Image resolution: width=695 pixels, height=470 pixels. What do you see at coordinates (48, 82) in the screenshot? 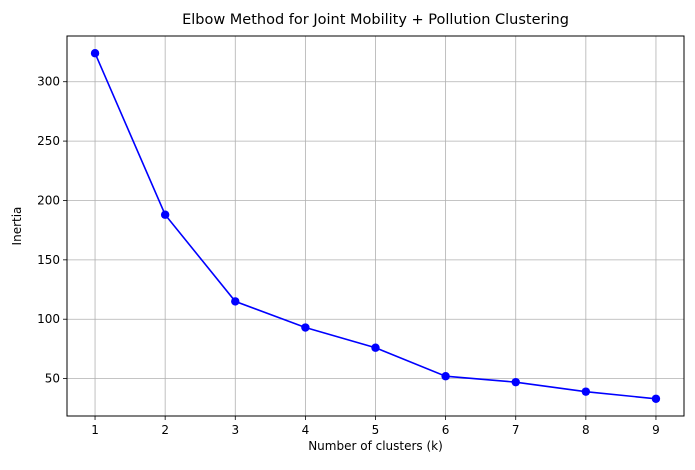
I see `y-tick-label: 300` at bounding box center [48, 82].